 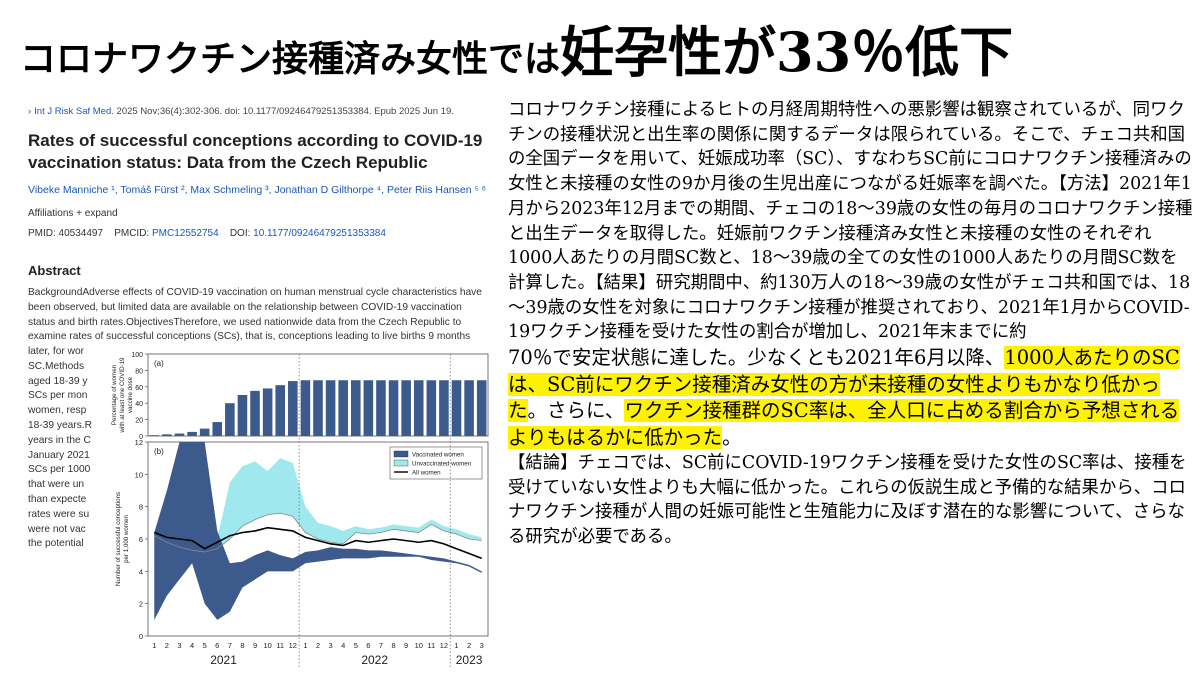 I want to click on panel-b-ylabel: Number of successful conceptions, so click(x=118, y=539).